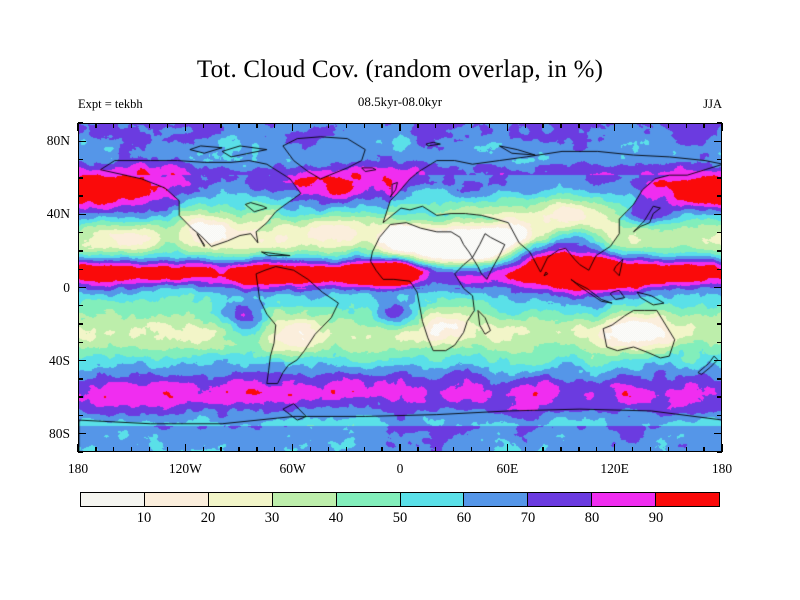 The image size is (800, 600). What do you see at coordinates (656, 518) in the screenshot?
I see `colorbar-tick-label: 90` at bounding box center [656, 518].